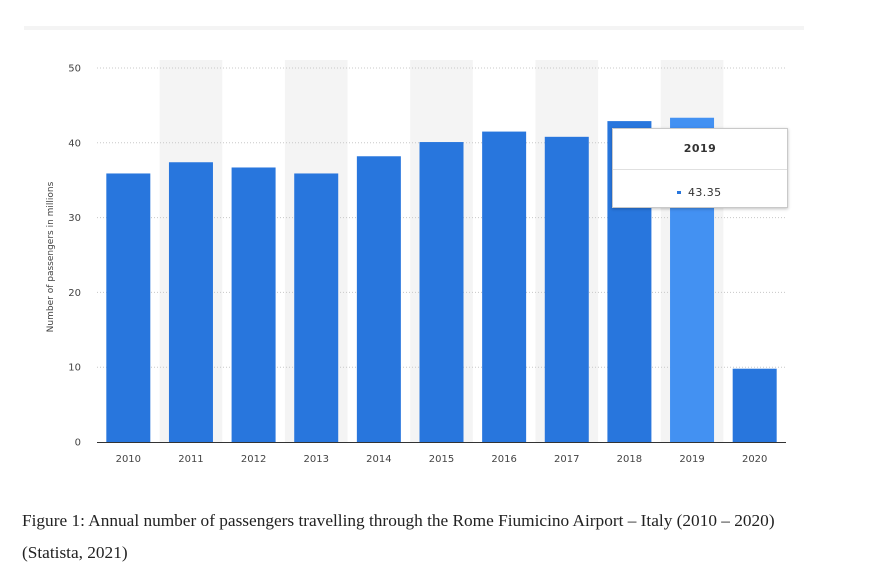 The height and width of the screenshot is (583, 883). Describe the element at coordinates (316, 459) in the screenshot. I see `x-tick-label: 2013` at that location.